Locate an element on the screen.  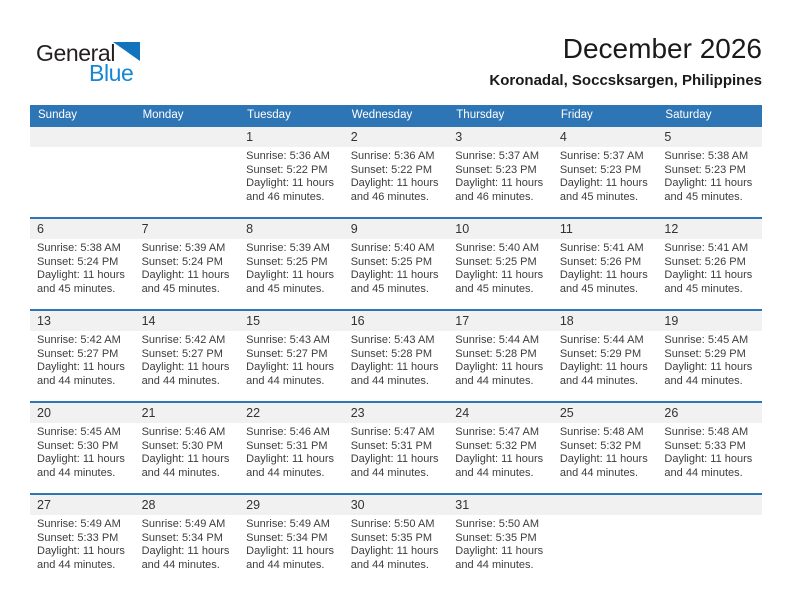
day-number: 28 is located at coordinates (148, 505).